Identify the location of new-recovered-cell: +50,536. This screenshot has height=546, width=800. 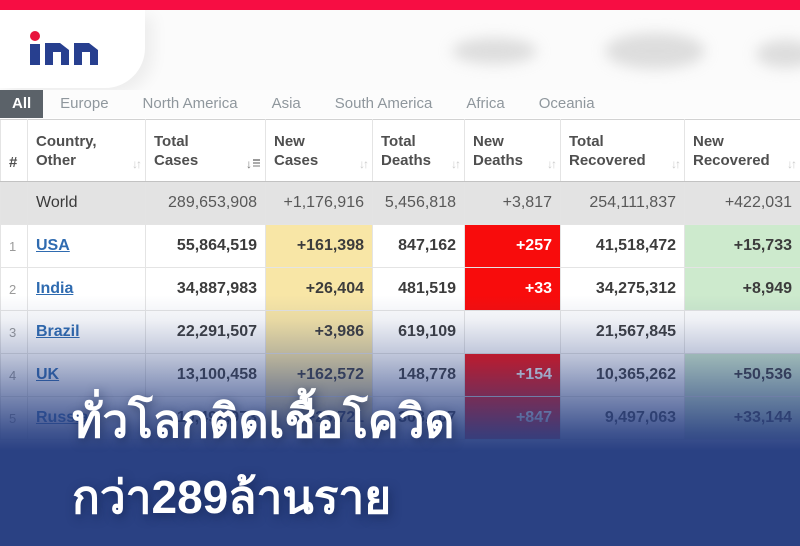
(742, 375).